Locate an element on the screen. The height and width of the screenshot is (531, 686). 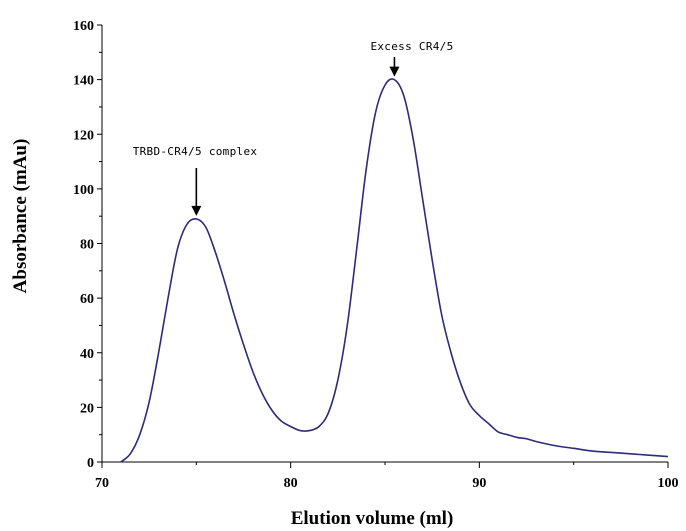
x-axis-title: Elution volume (ml) is located at coordinates (372, 518).